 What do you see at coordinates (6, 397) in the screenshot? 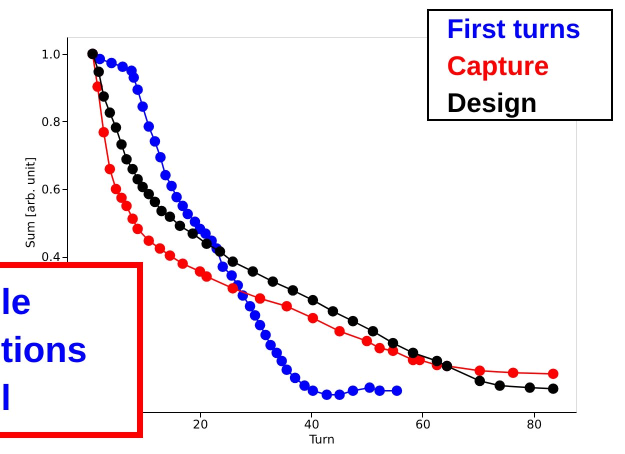
I see `text: l` at bounding box center [6, 397].